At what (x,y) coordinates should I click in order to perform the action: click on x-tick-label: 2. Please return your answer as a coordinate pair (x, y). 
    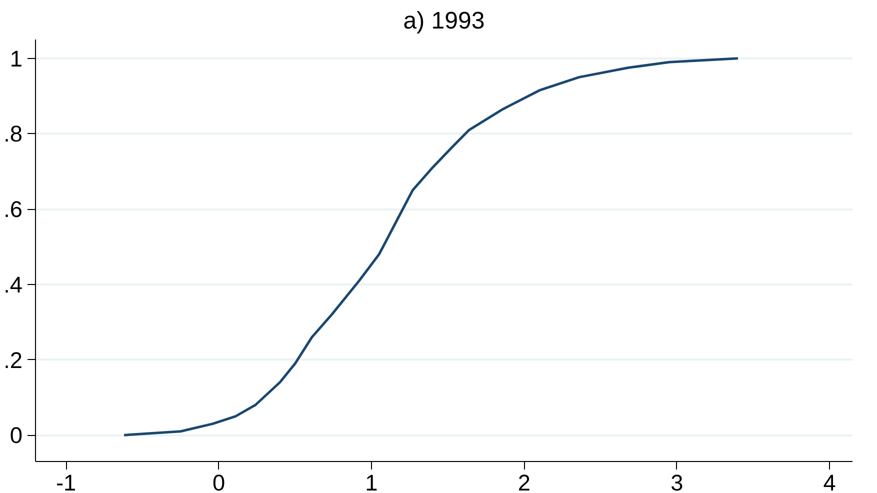
    Looking at the image, I should click on (524, 481).